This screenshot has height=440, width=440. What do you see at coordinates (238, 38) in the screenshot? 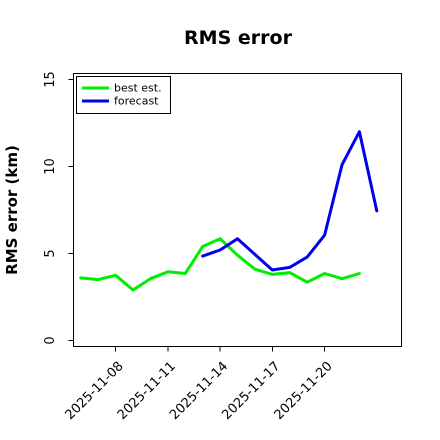
I see `chart-title: RMS error` at bounding box center [238, 38].